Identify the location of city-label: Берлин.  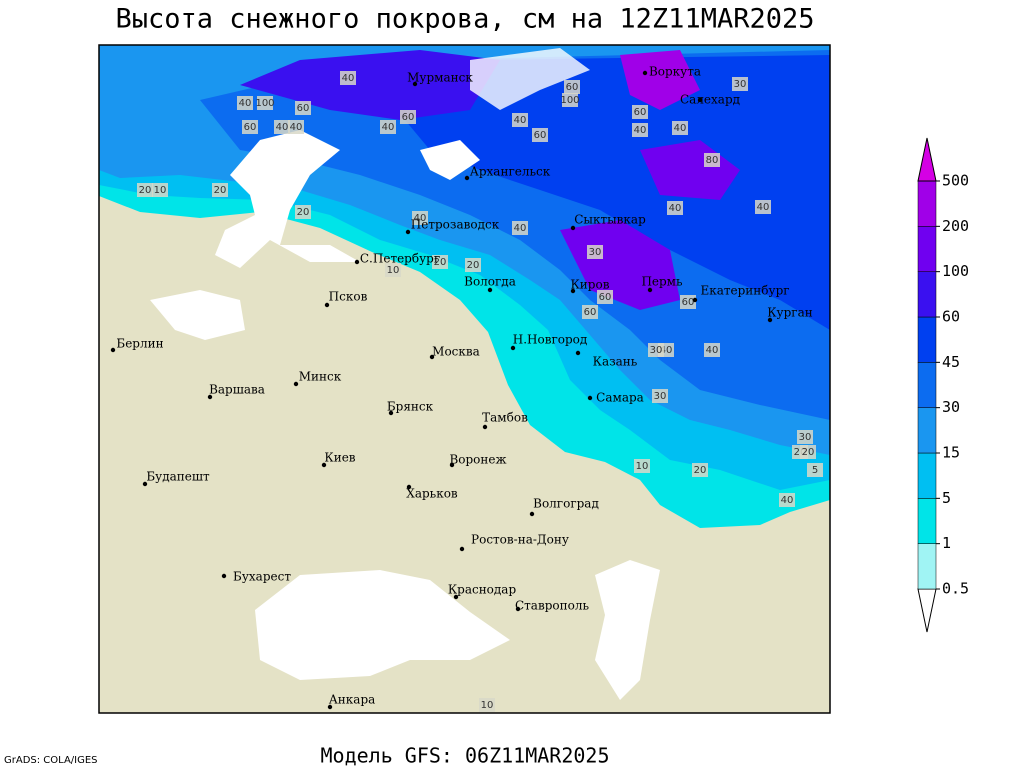
(139, 344).